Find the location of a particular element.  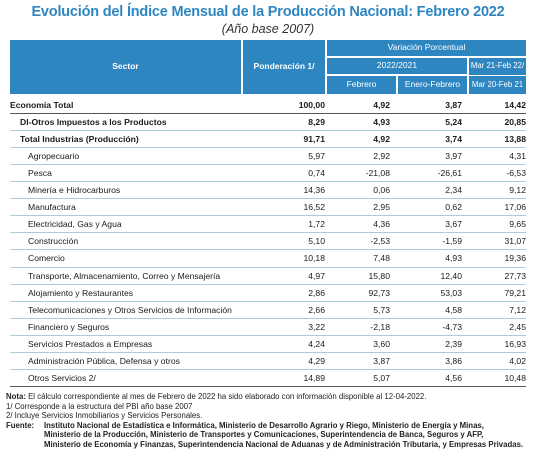

cell-enefeb: 3,67 is located at coordinates (453, 224).